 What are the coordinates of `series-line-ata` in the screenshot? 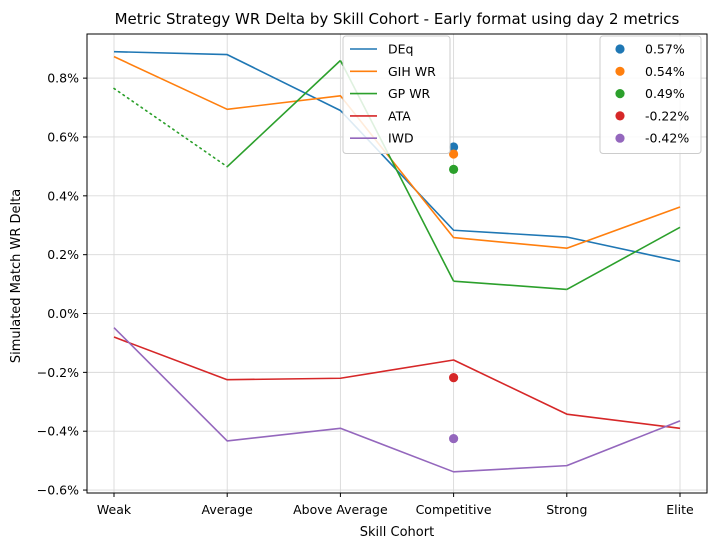 It's located at (397, 383).